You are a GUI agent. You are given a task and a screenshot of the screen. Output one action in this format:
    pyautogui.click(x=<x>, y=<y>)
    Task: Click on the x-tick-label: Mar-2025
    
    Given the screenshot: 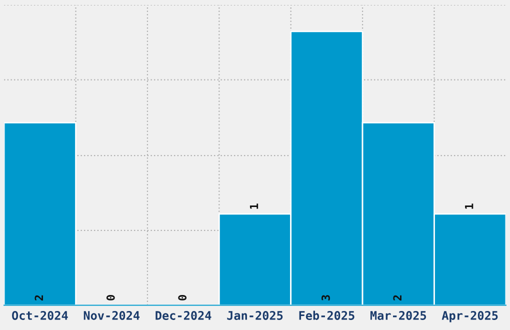 What is the action you would take?
    pyautogui.click(x=398, y=315)
    